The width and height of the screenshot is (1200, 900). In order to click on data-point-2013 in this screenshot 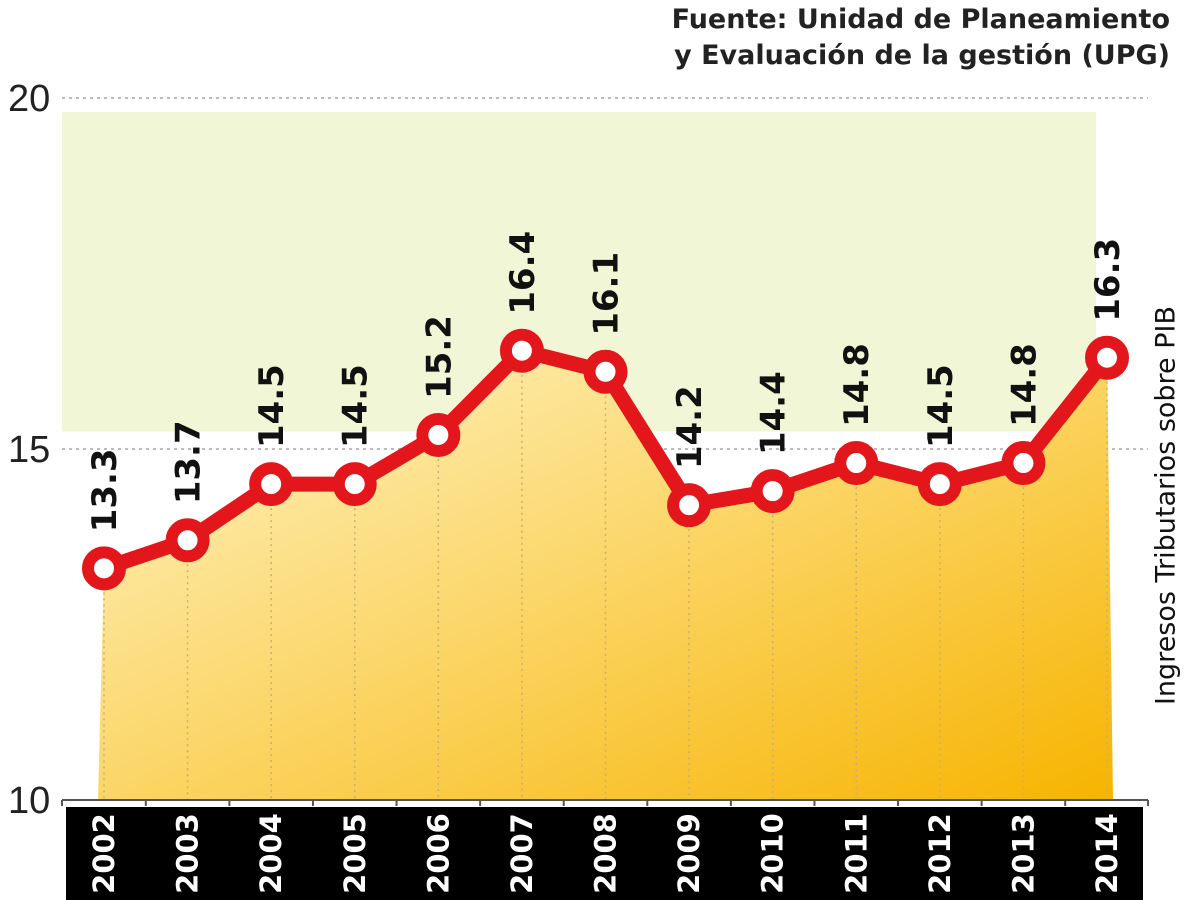, I will do `click(1023, 463)`.